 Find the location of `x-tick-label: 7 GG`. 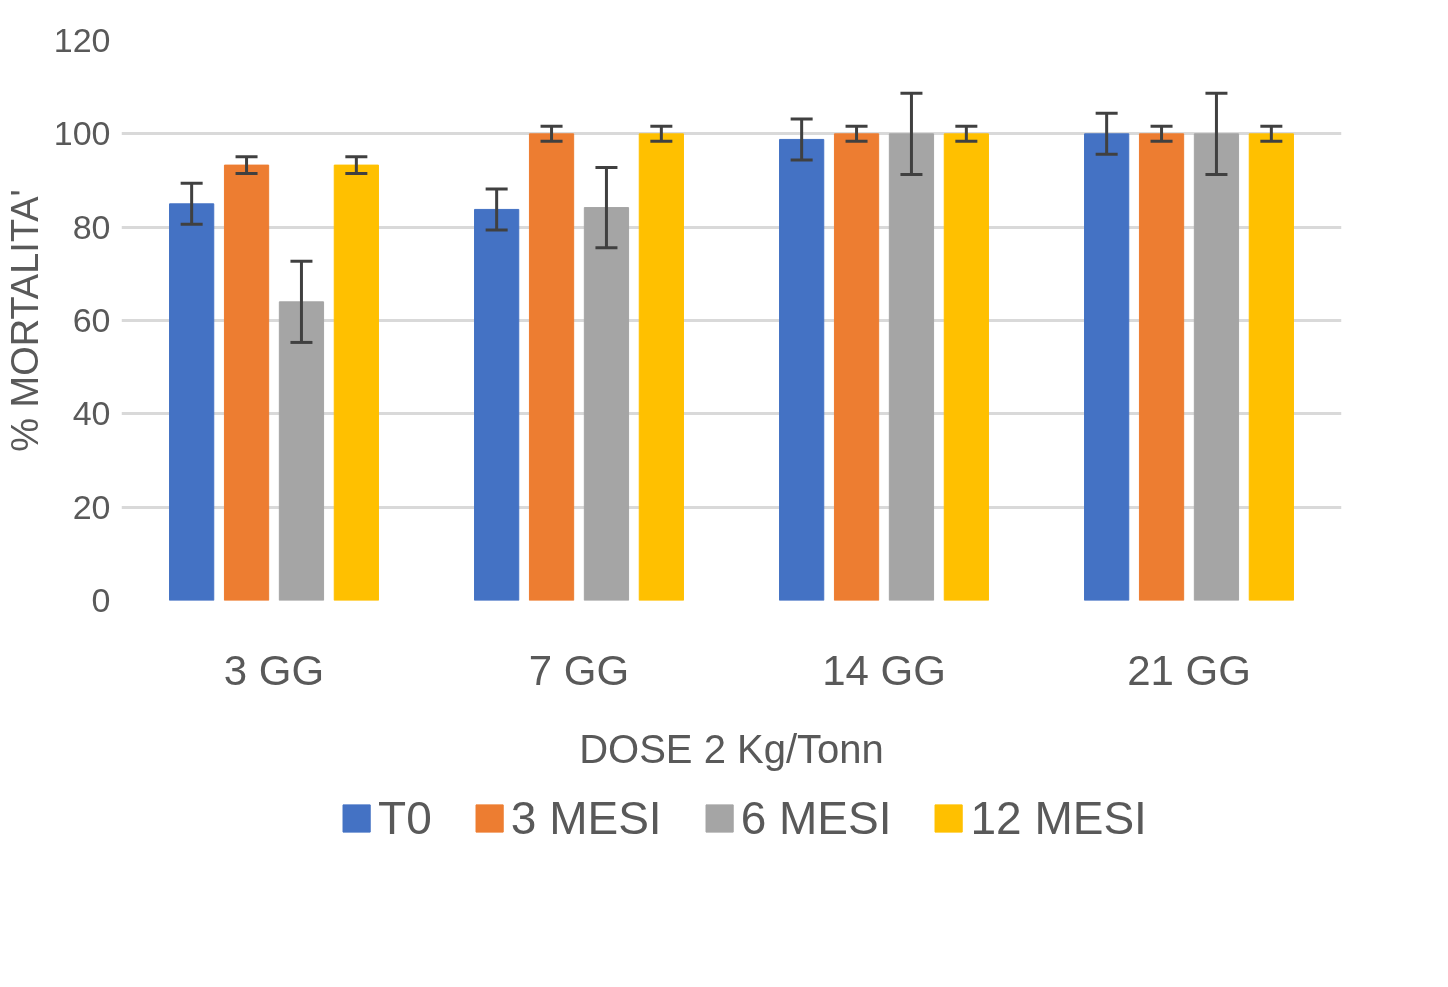

x-tick-label: 7 GG is located at coordinates (579, 670).